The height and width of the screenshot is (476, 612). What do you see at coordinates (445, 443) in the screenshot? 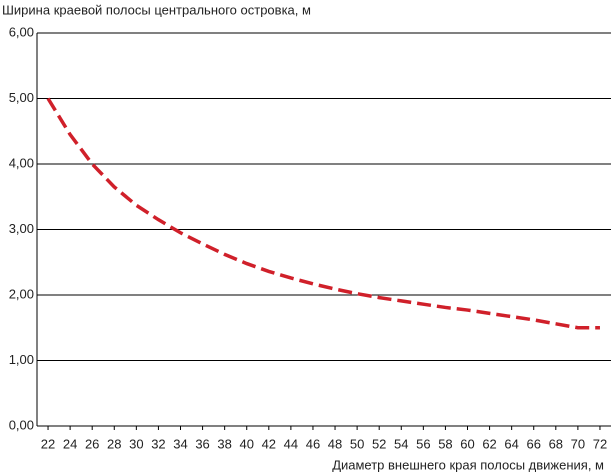
I see `x-tick-label: 58` at bounding box center [445, 443].